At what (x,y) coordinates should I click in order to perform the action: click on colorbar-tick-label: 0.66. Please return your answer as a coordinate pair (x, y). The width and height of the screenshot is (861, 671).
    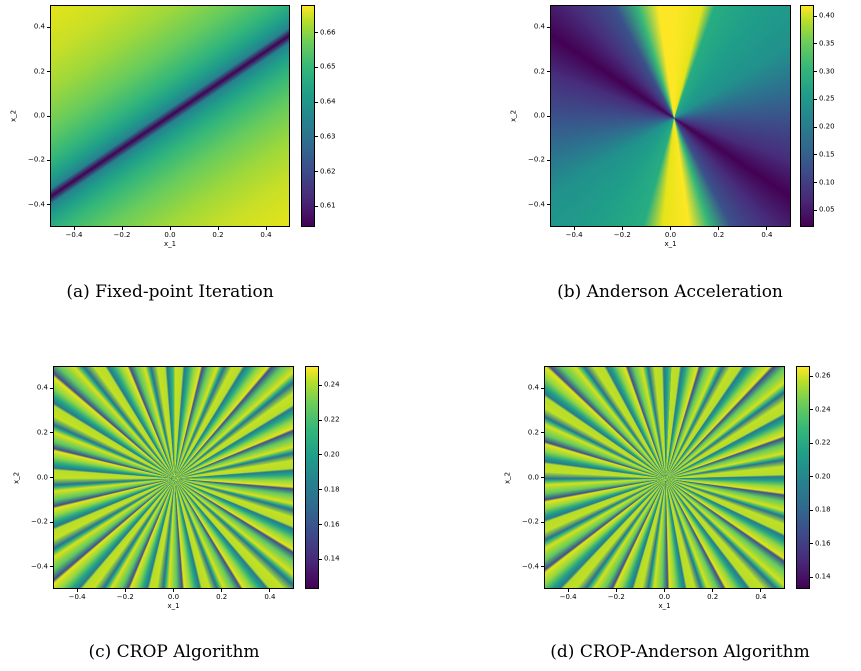
    Looking at the image, I should click on (328, 32).